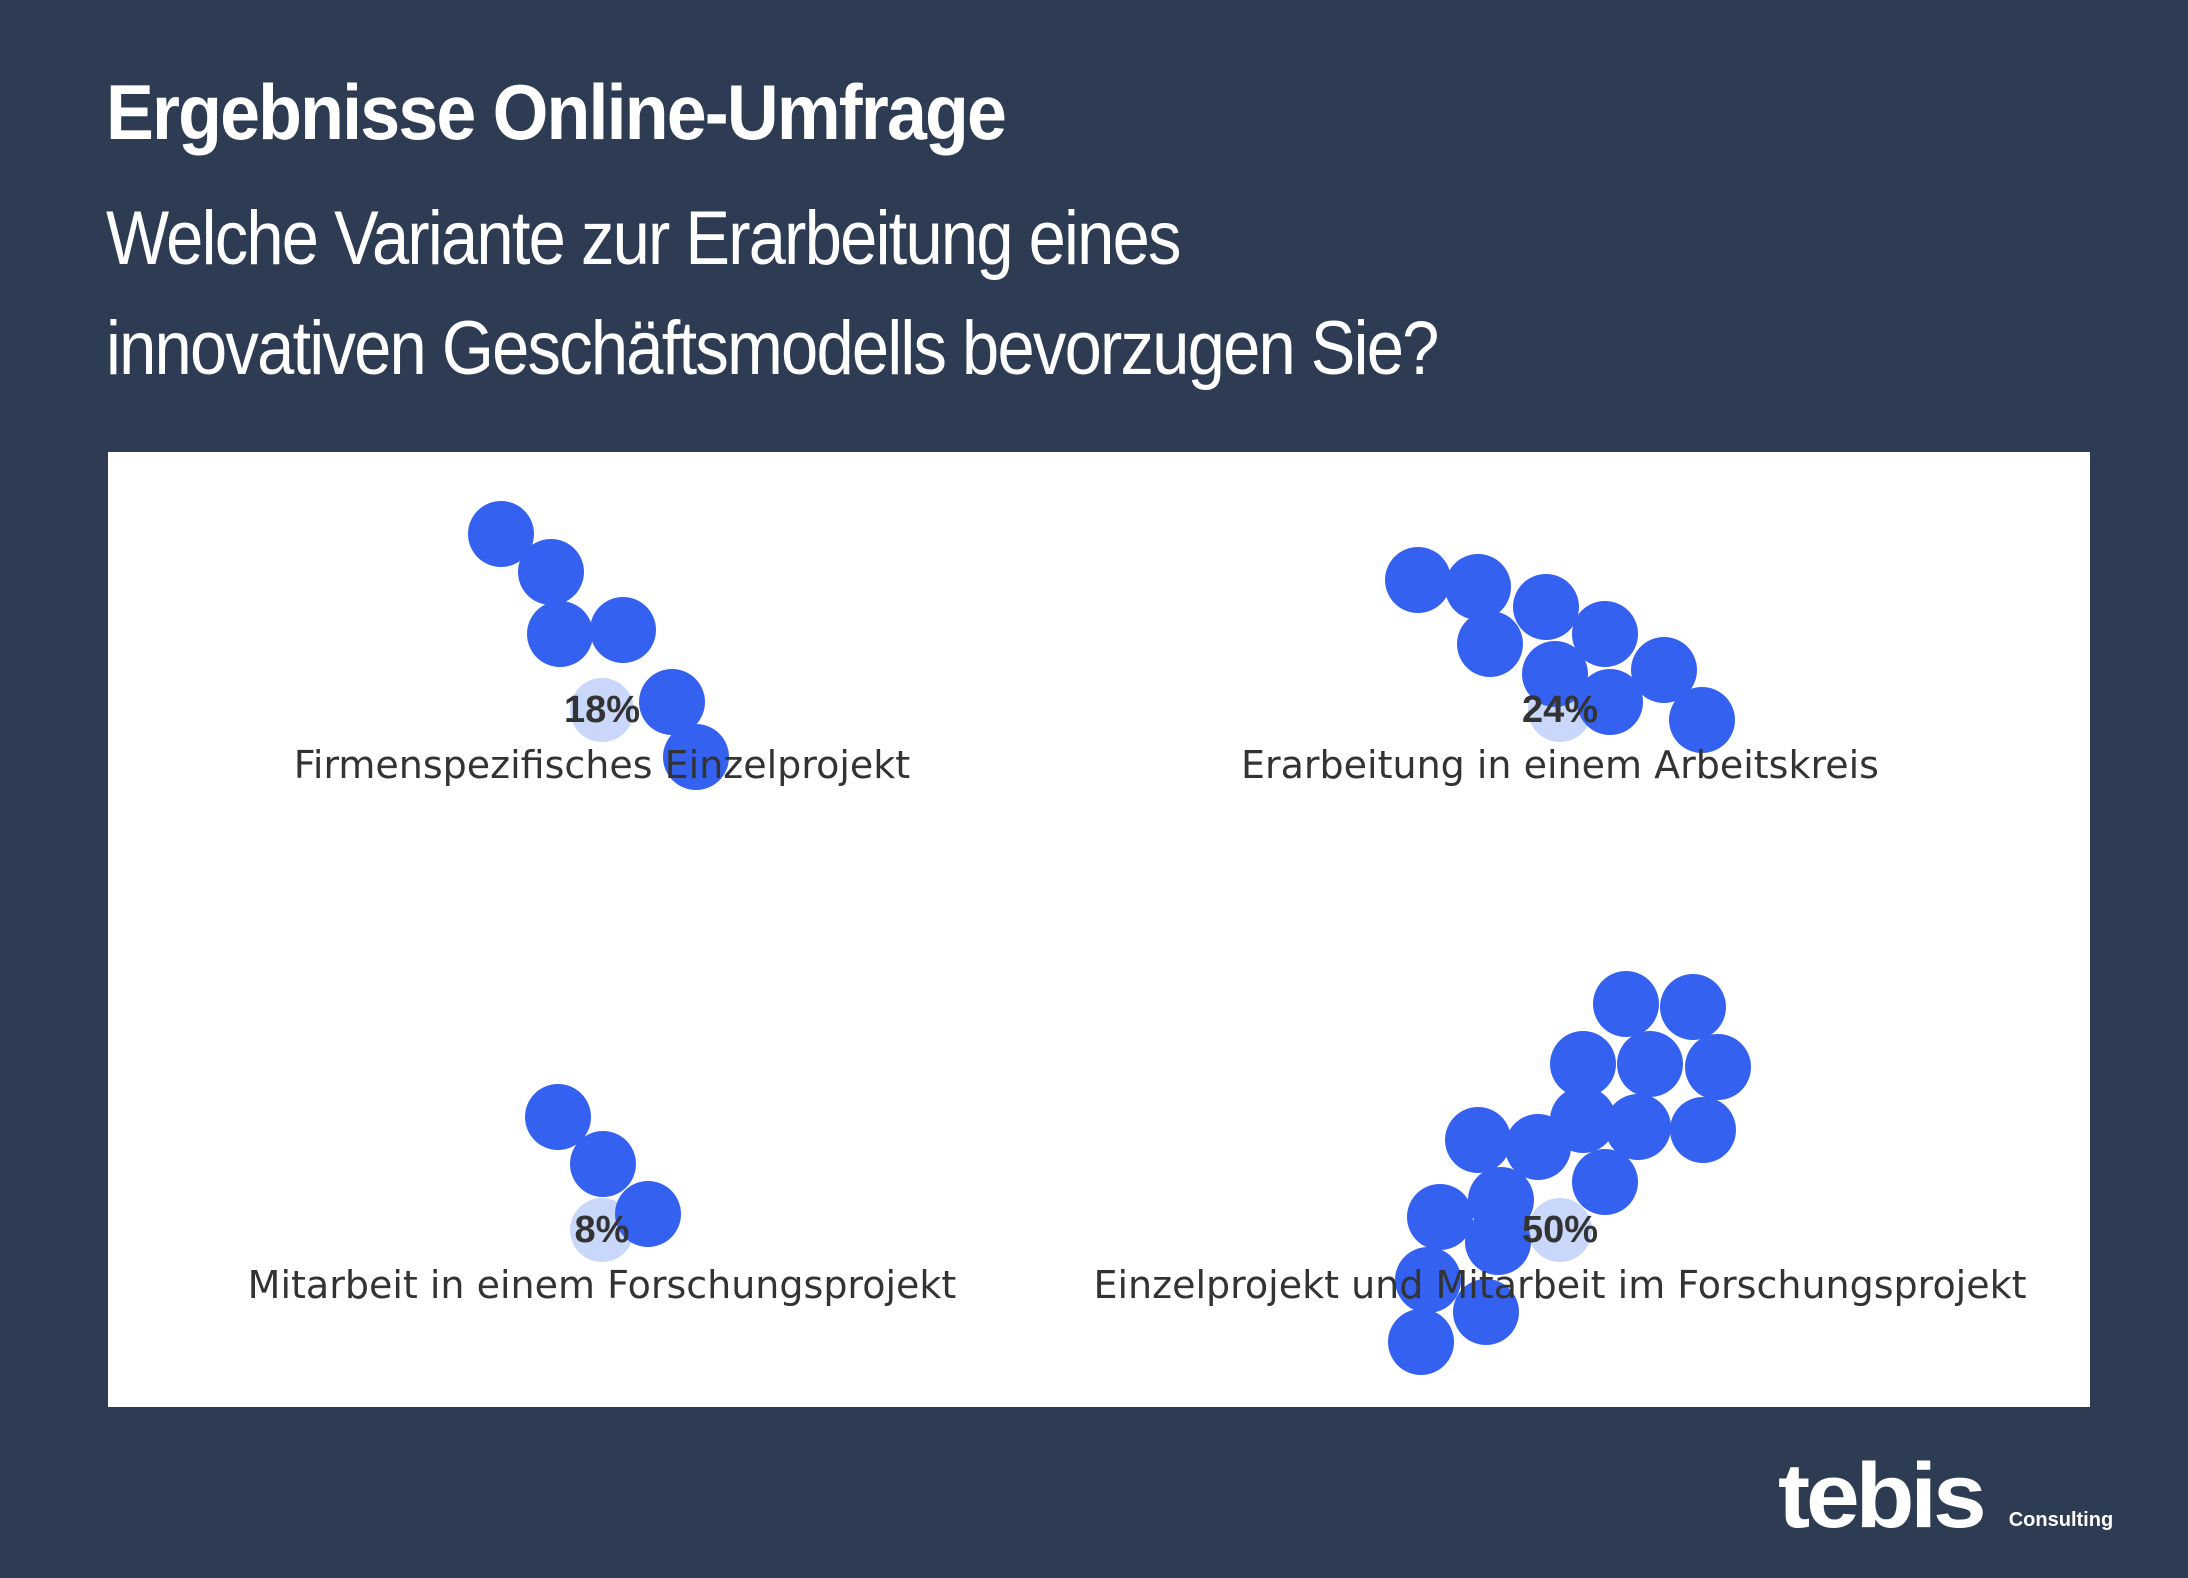  I want to click on cluster-1: 18% Firmenspezifisches Einzelprojekt, so click(602, 645).